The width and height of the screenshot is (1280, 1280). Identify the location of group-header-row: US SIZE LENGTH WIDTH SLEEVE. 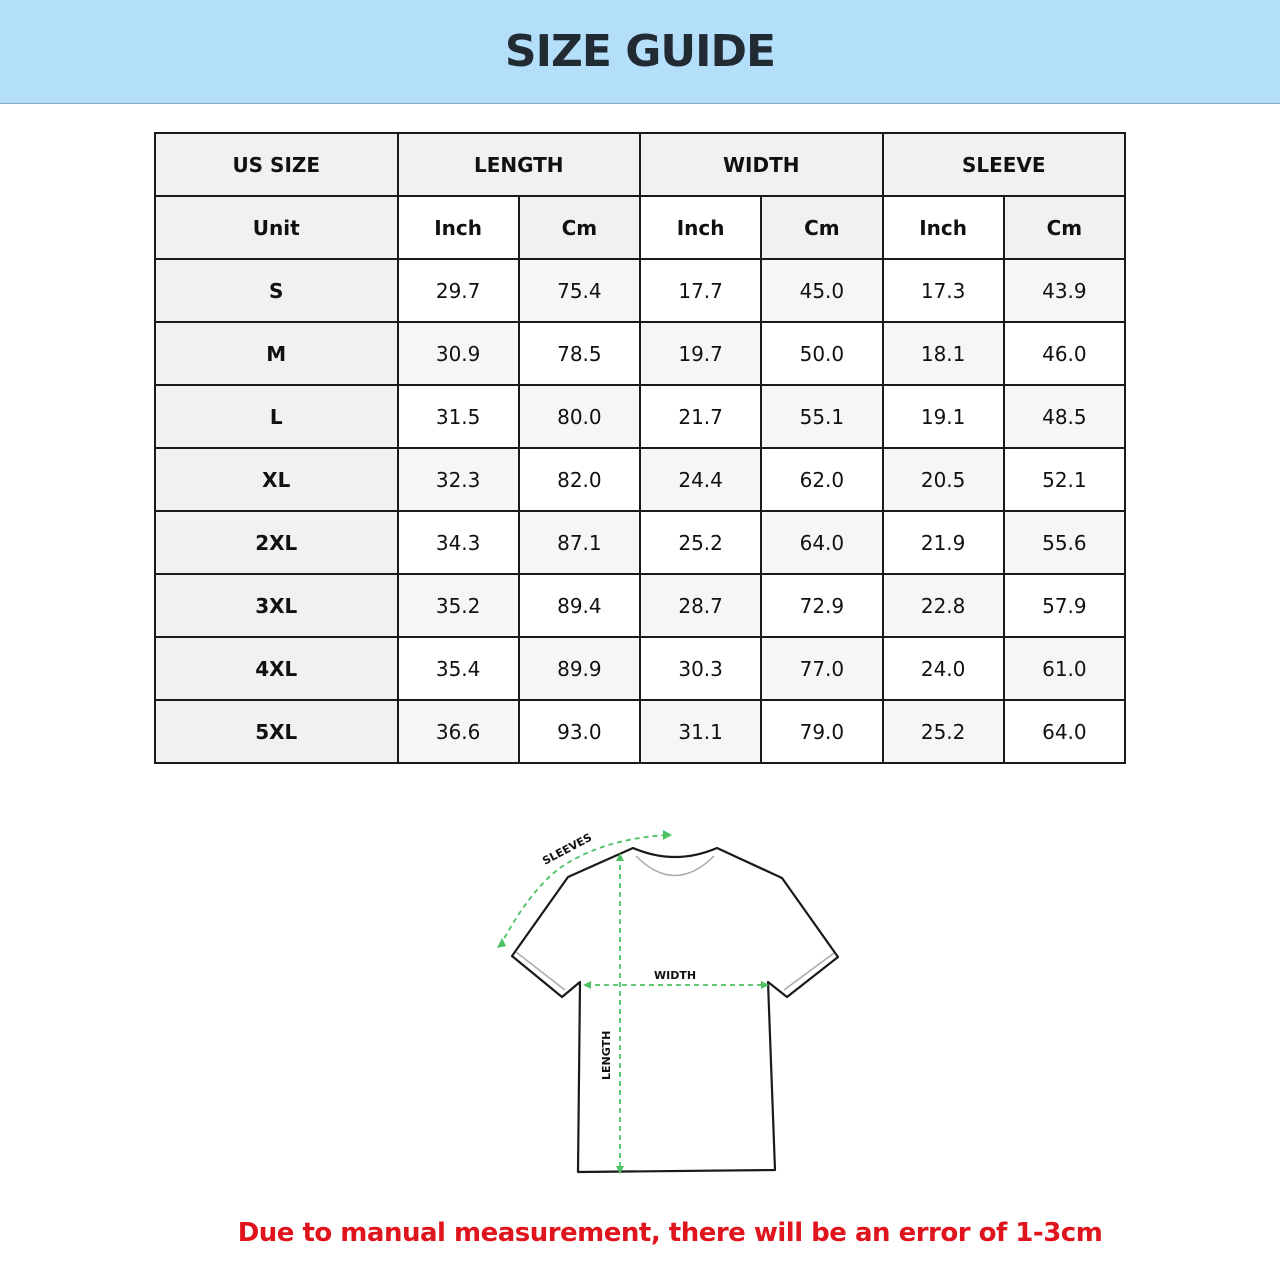
(640, 164).